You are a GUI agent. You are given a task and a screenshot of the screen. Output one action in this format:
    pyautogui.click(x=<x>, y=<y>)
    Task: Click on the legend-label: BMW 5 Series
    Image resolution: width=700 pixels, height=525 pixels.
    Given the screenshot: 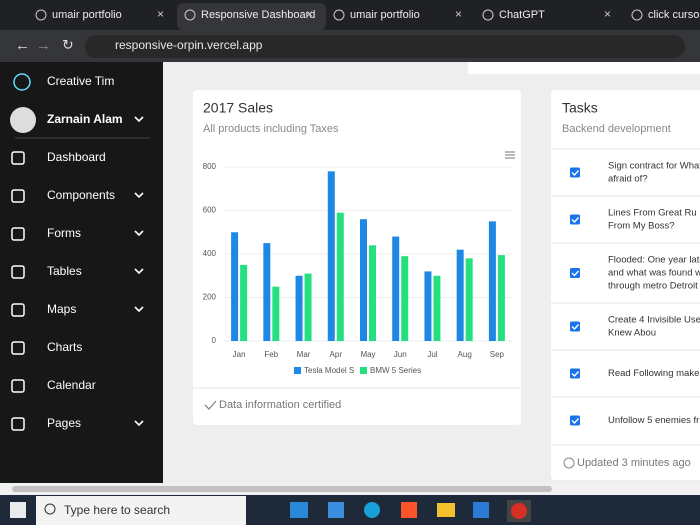 What is the action you would take?
    pyautogui.click(x=395, y=370)
    